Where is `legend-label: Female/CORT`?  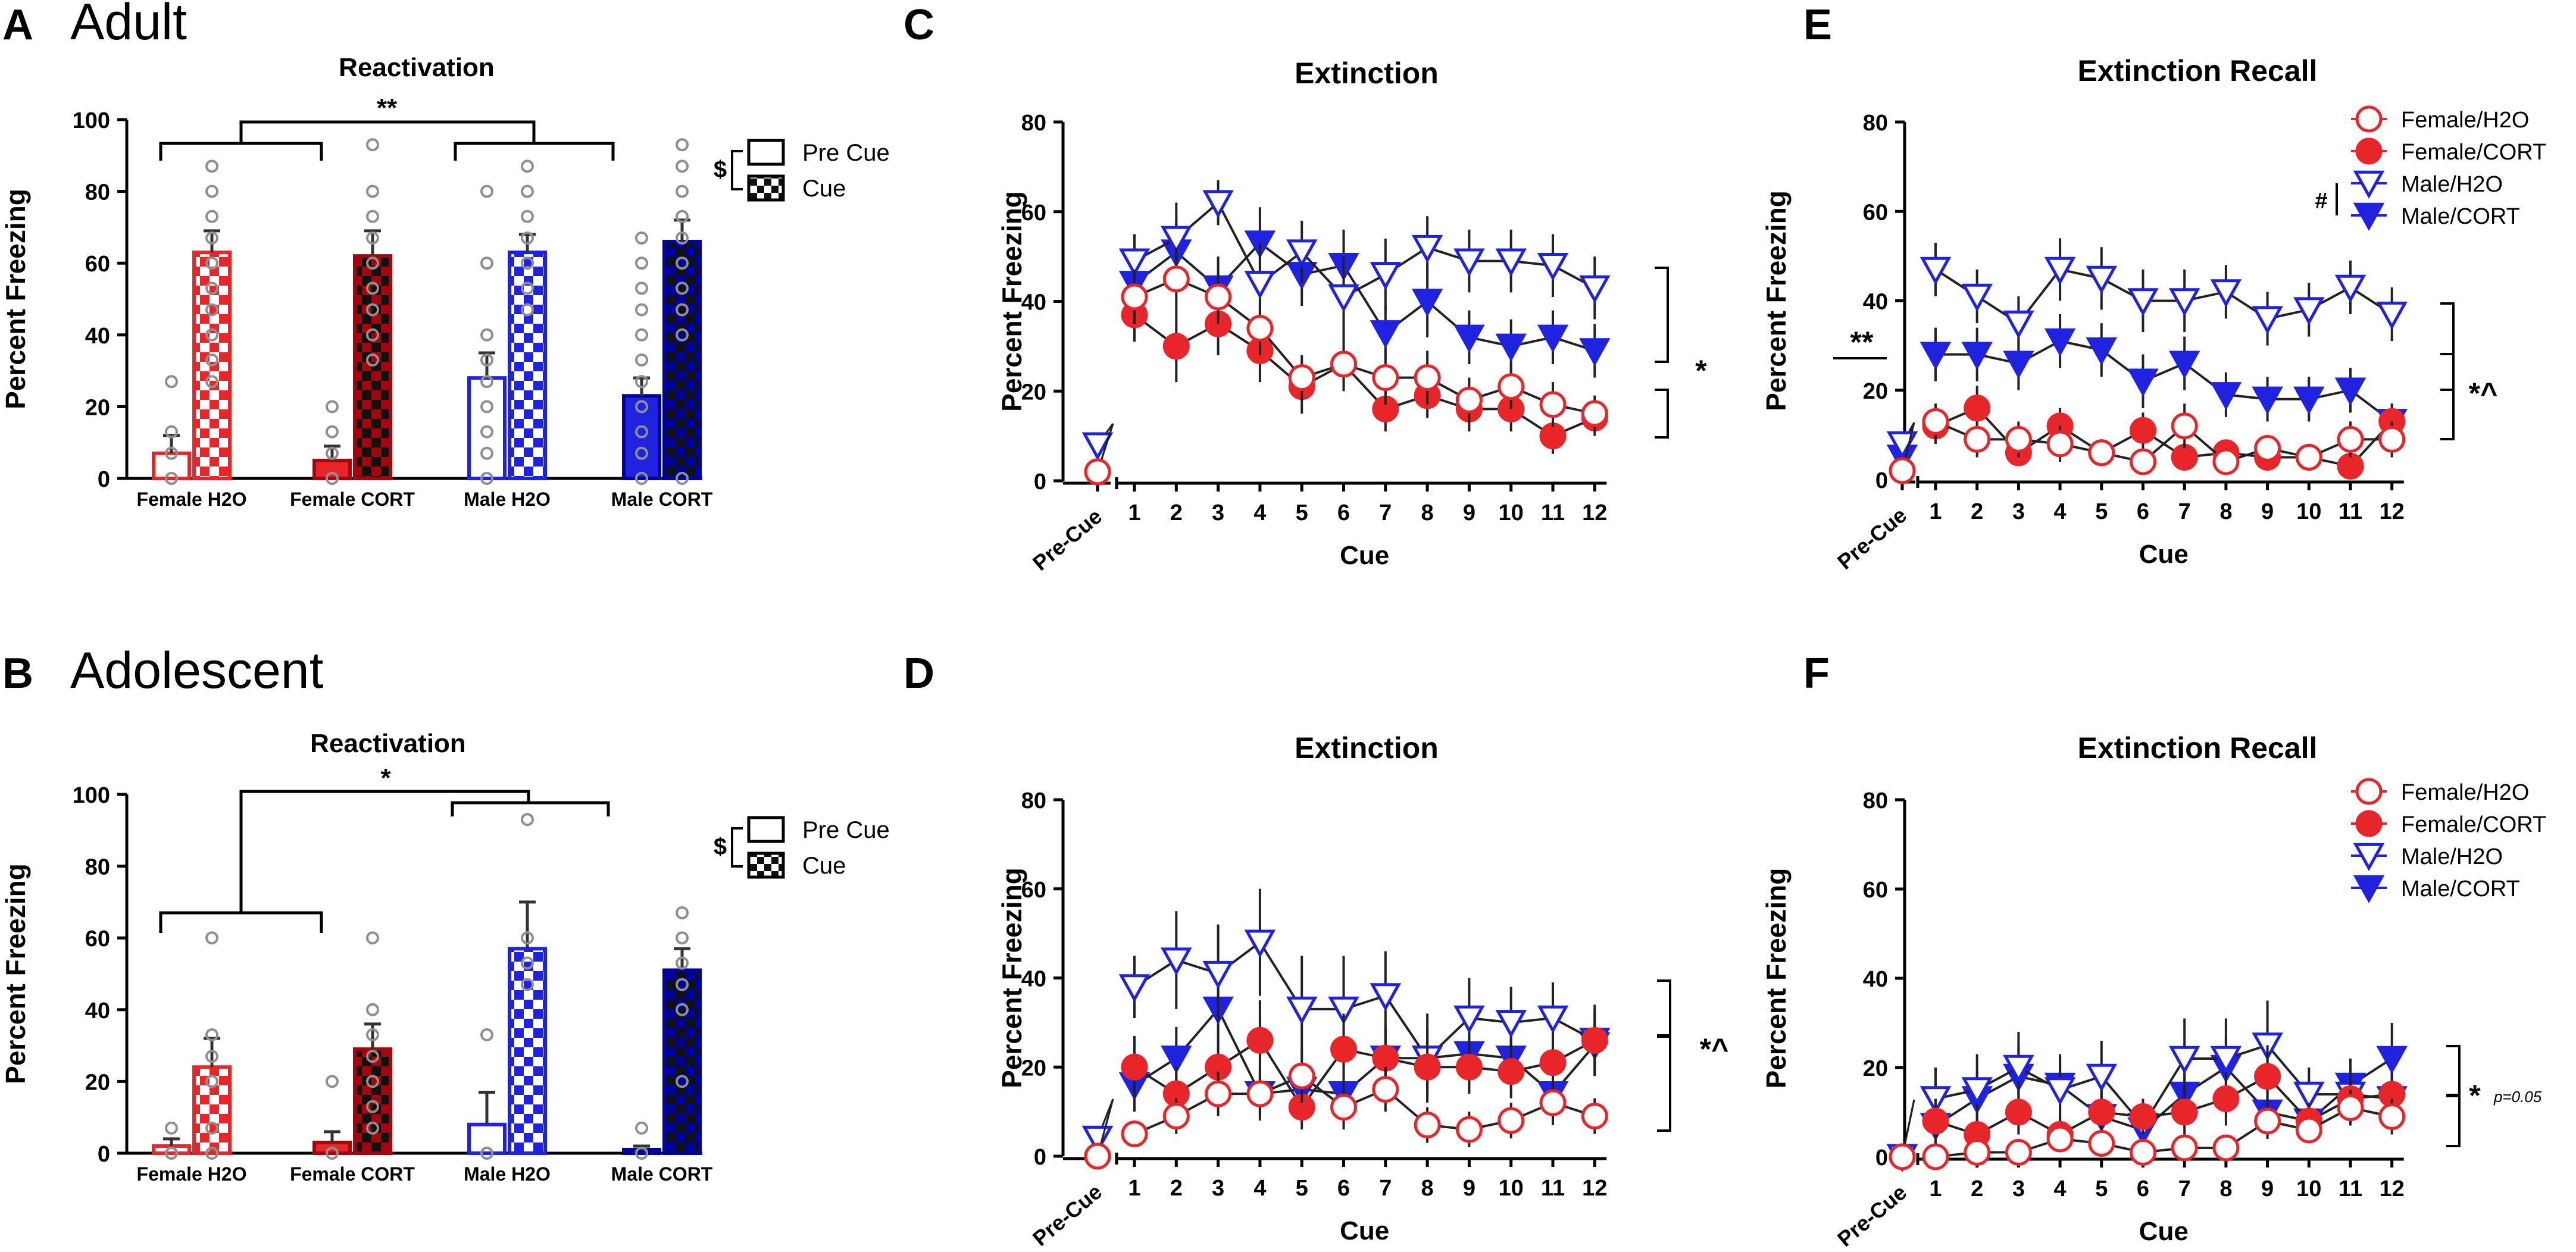 legend-label: Female/CORT is located at coordinates (2473, 153).